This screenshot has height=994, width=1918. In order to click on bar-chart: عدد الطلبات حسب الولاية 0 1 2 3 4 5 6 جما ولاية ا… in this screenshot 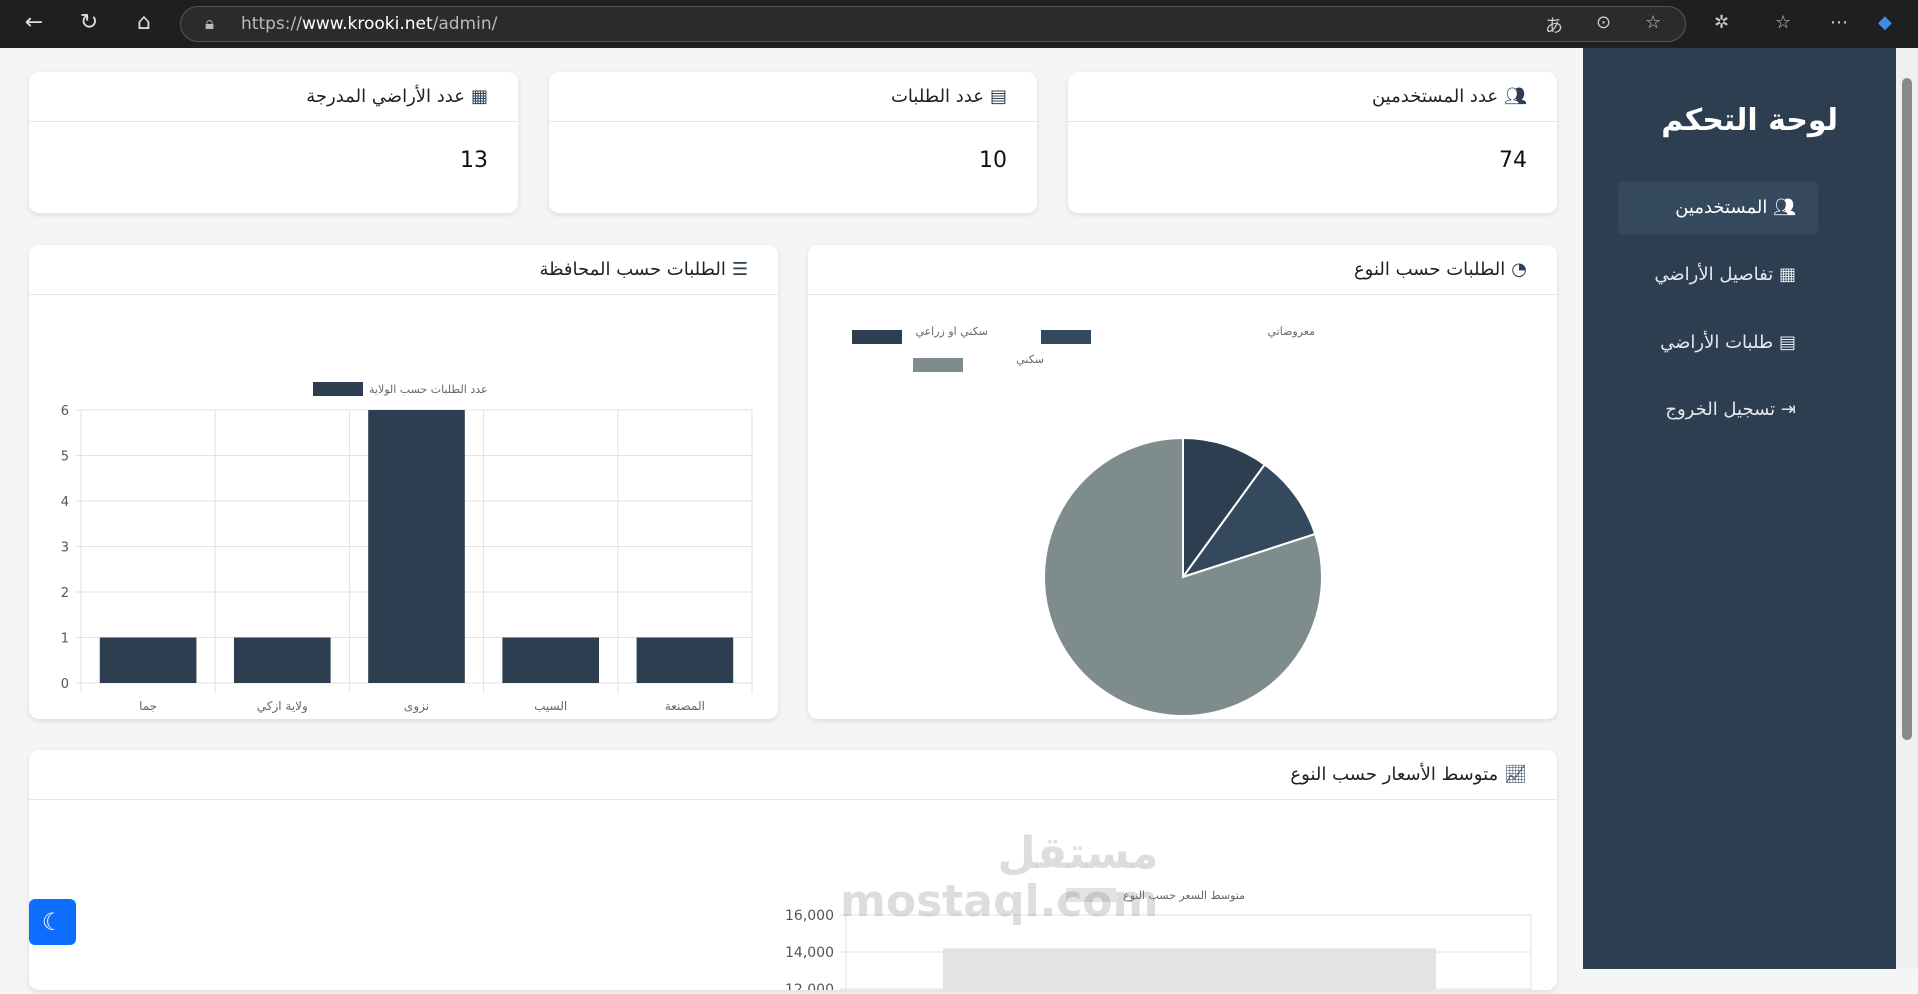, I will do `click(407, 548)`.